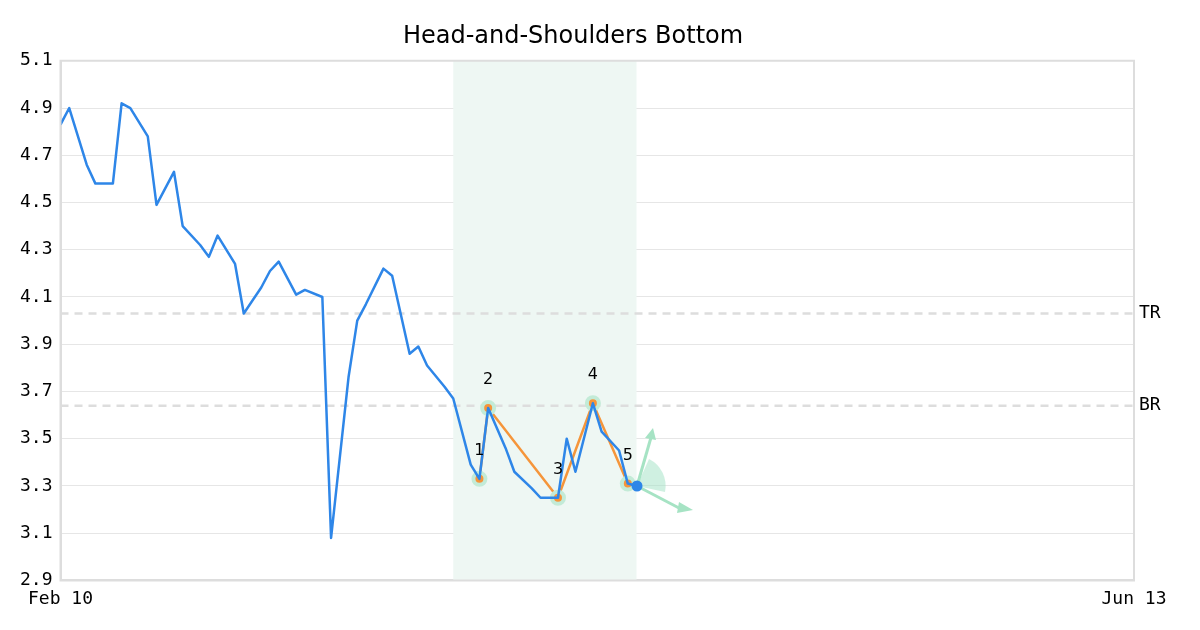 The image size is (1200, 630). What do you see at coordinates (36, 484) in the screenshot?
I see `y-tick-label: 3.3` at bounding box center [36, 484].